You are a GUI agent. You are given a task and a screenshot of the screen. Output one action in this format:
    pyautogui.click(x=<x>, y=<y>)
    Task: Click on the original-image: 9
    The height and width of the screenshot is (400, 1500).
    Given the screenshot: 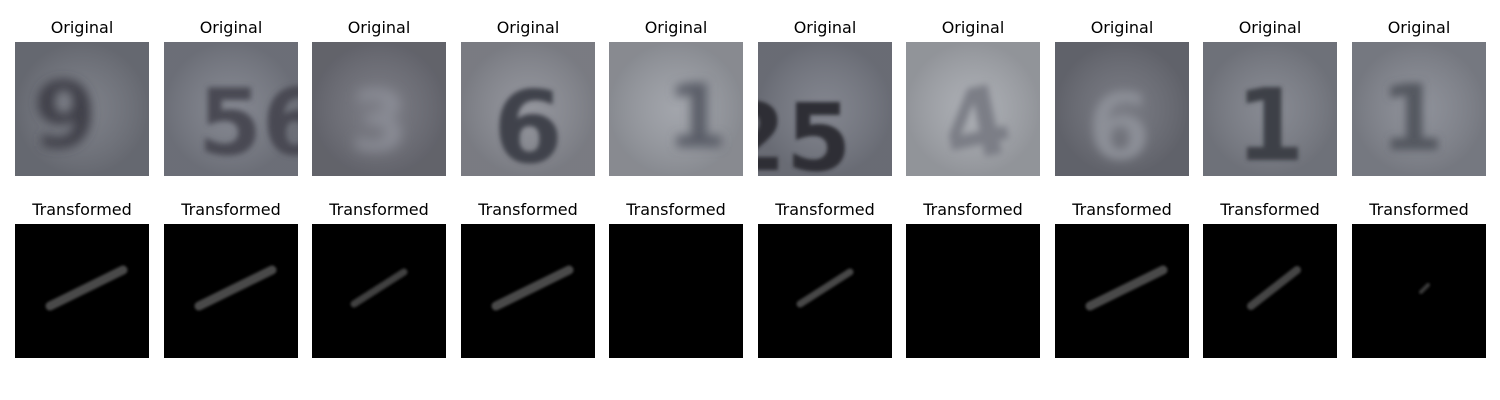 What is the action you would take?
    pyautogui.click(x=82, y=109)
    